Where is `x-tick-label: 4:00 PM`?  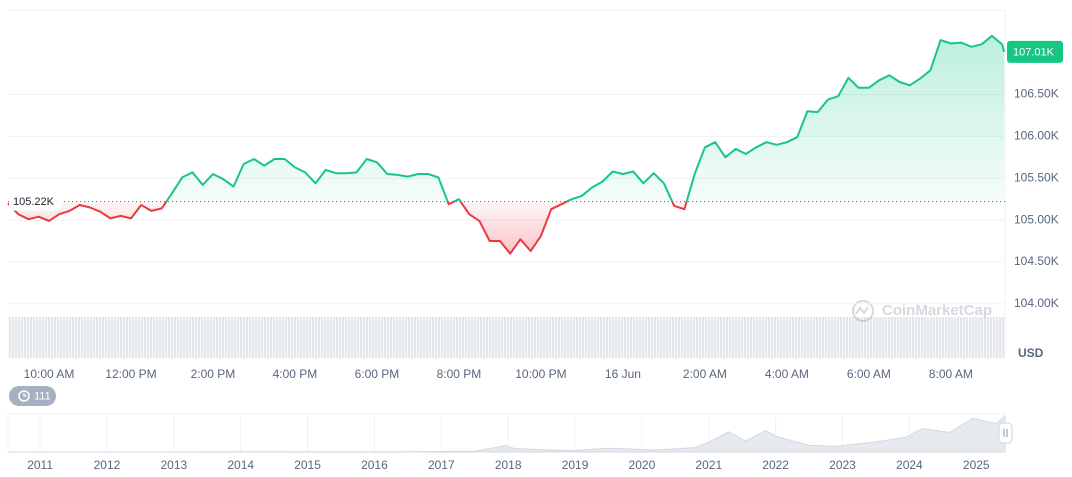 x-tick-label: 4:00 PM is located at coordinates (295, 374).